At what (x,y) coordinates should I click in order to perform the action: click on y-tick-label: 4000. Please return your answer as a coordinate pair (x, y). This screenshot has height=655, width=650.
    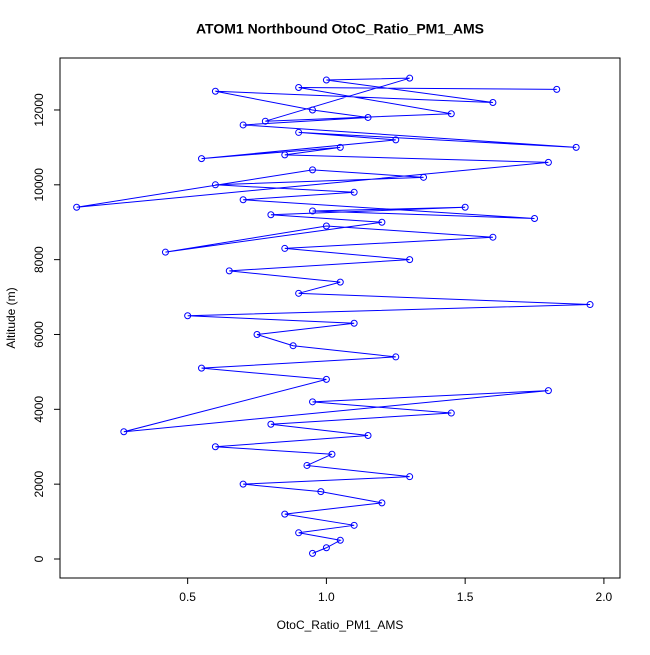
    Looking at the image, I should click on (39, 409).